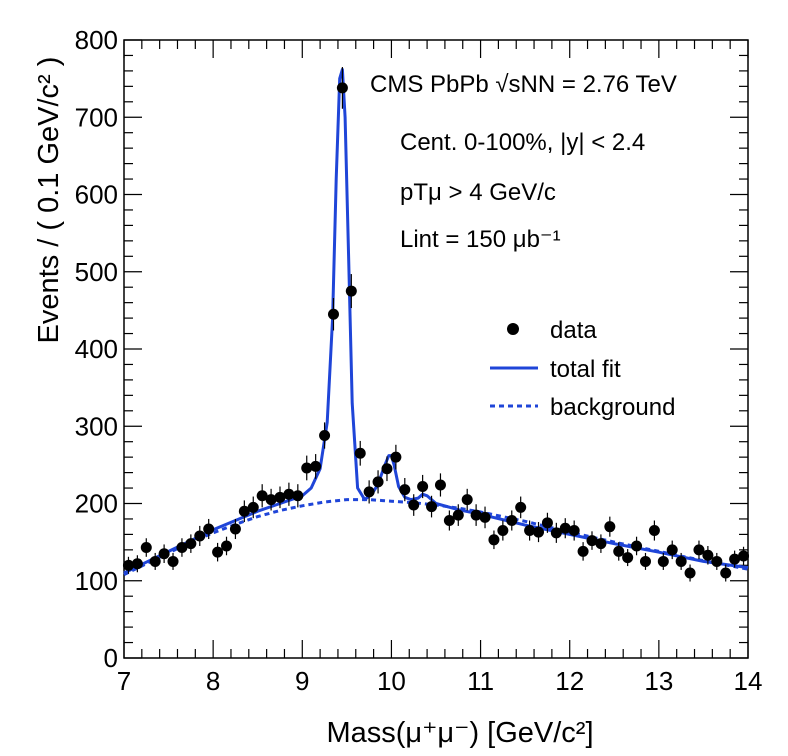 This screenshot has height=756, width=788. Describe the element at coordinates (302, 681) in the screenshot. I see `x-tick-label: 9` at that location.